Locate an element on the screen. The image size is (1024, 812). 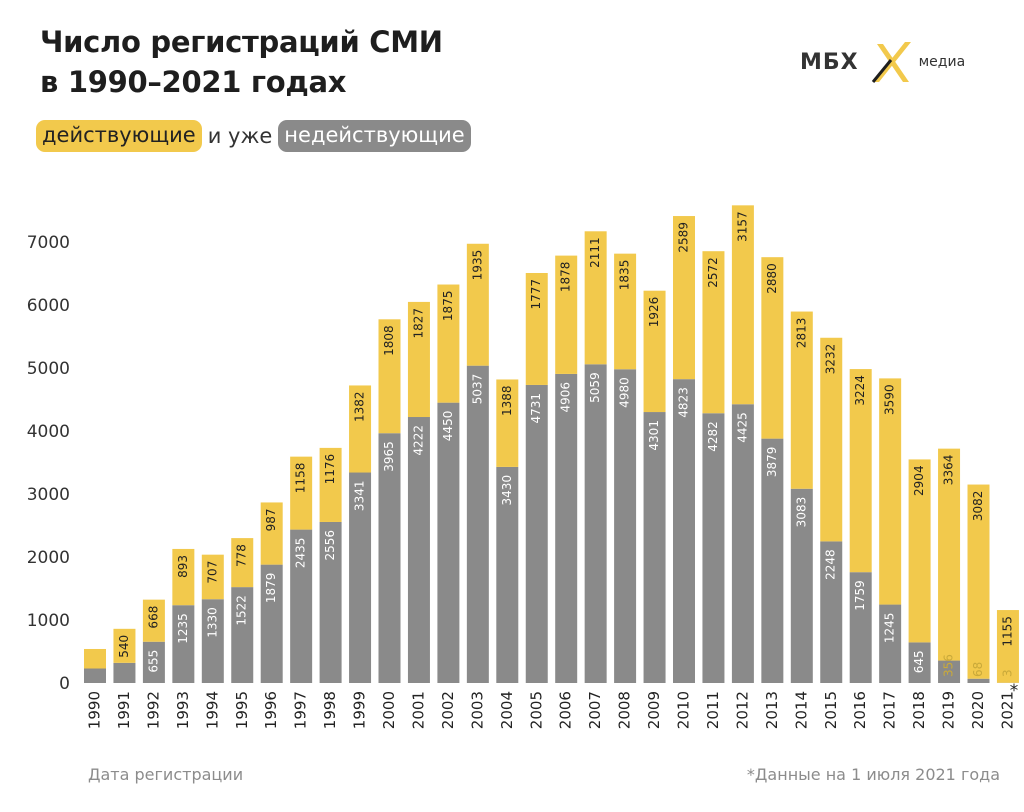
bar-label-active: 3232 is located at coordinates (831, 359).